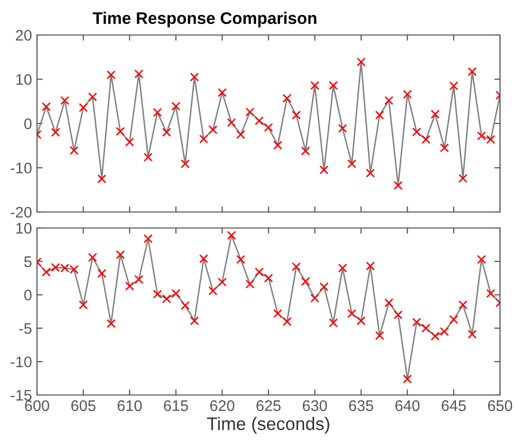  I want to click on x-tick-label: 650, so click(500, 406).